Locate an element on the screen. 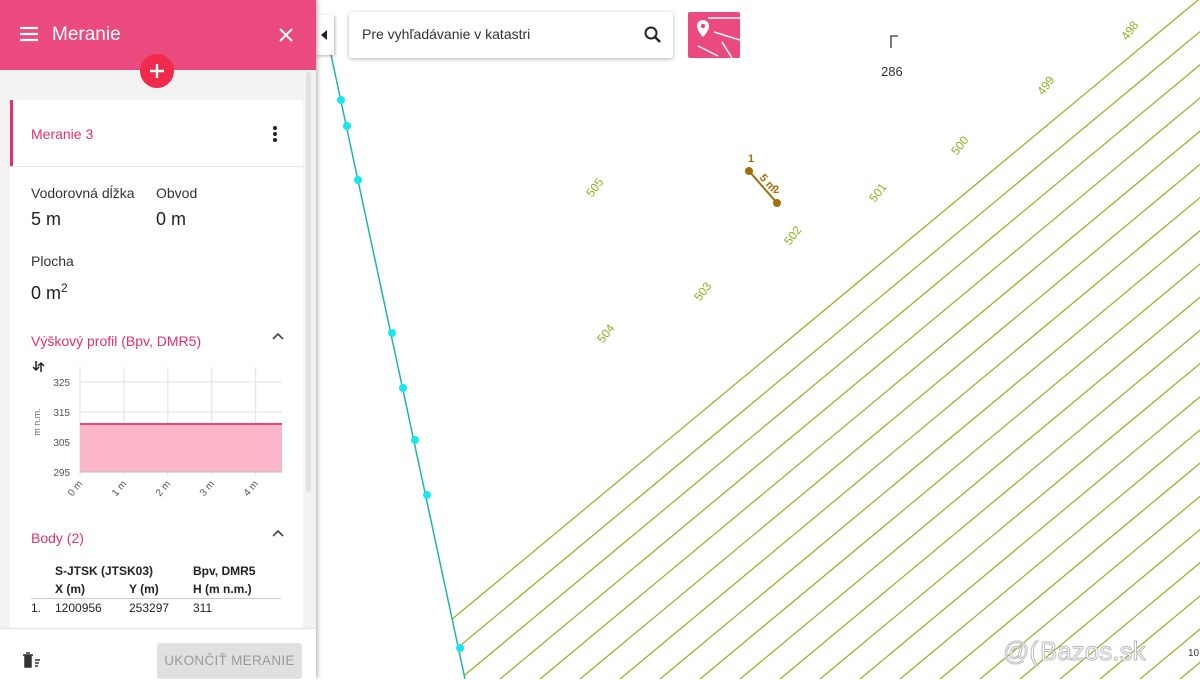 The image size is (1200, 680). contour-label: 503 is located at coordinates (703, 291).